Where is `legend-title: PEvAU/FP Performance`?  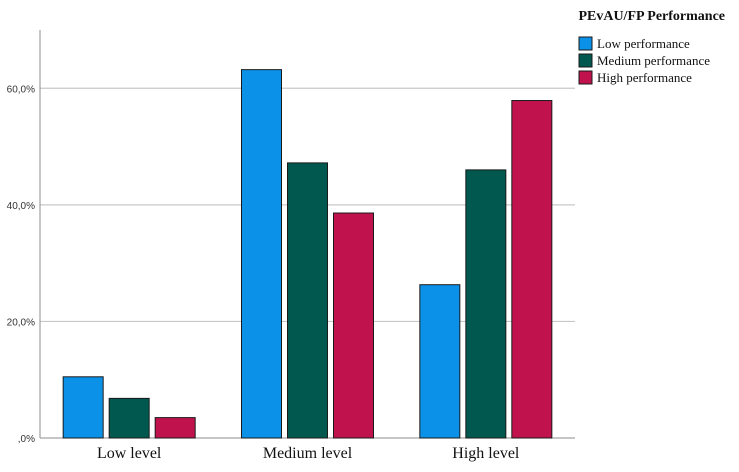 legend-title: PEvAU/FP Performance is located at coordinates (651, 16).